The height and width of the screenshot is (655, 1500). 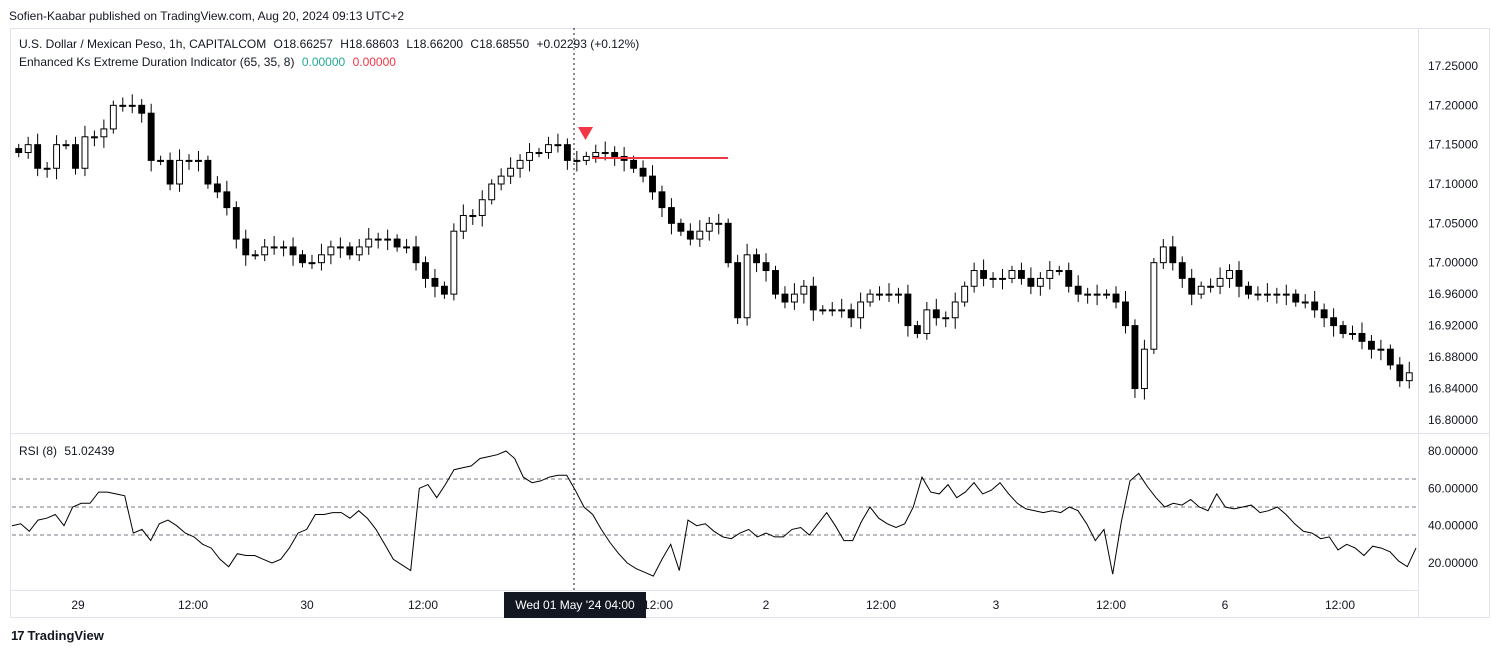 I want to click on rsi-tick-label: 60.00000, so click(x=1453, y=488).